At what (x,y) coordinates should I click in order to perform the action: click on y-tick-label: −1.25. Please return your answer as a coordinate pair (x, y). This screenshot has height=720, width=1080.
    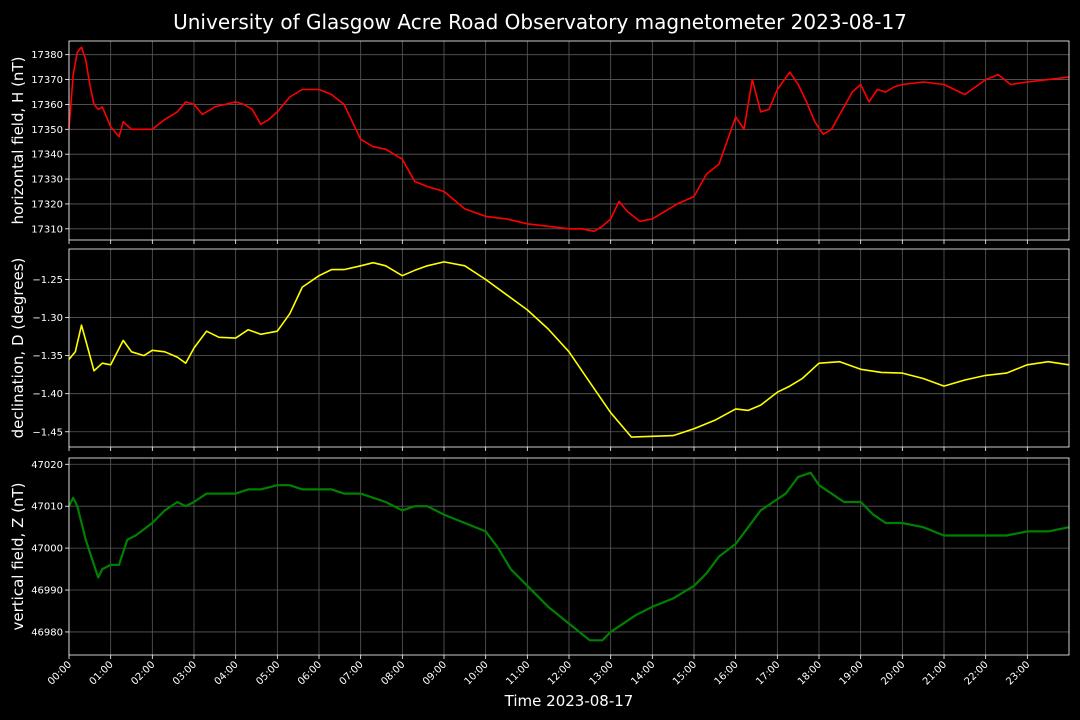
    Looking at the image, I should click on (47, 280).